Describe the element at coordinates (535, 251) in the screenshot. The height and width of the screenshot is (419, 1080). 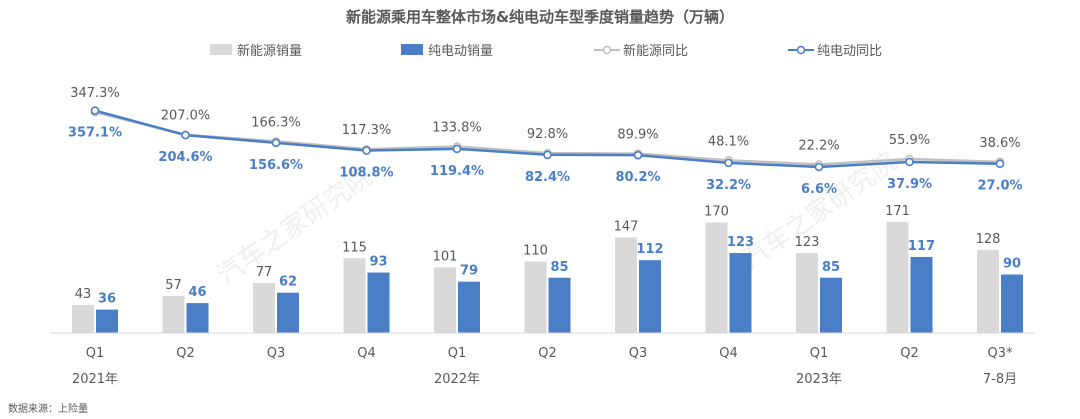
I see `bar-label-nev: 110` at that location.